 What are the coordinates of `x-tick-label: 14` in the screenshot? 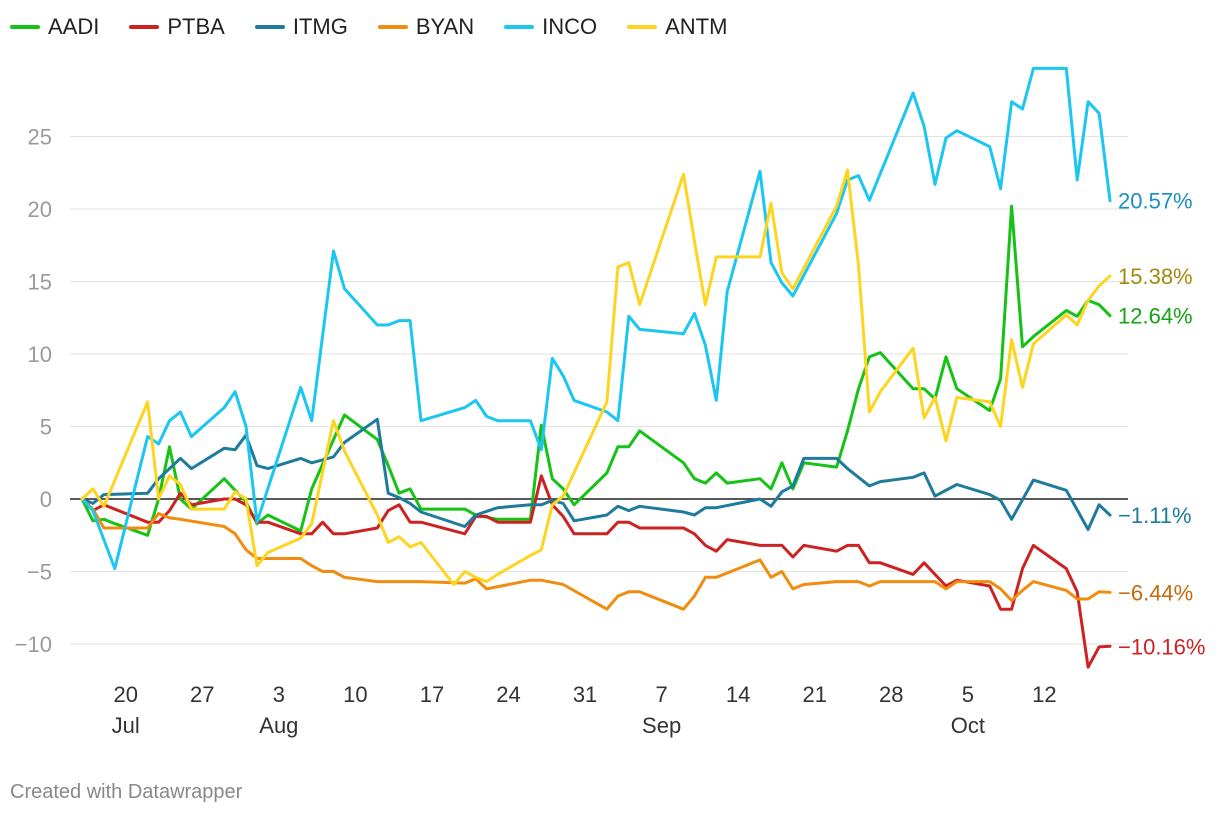 It's located at (738, 694).